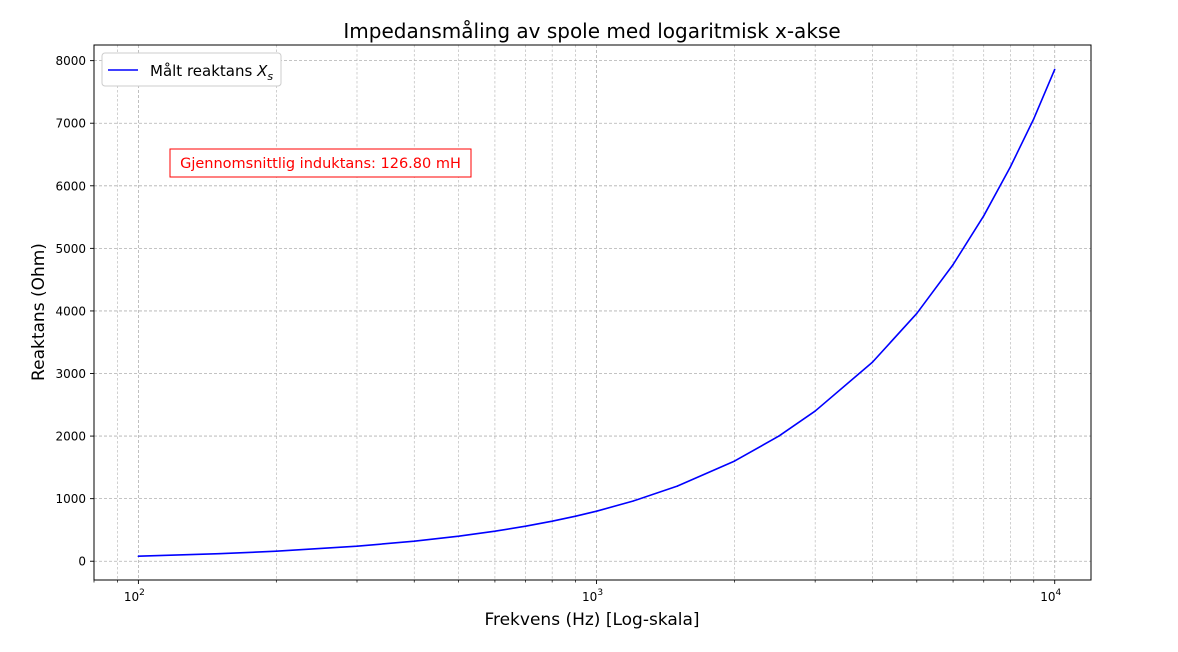 This screenshot has width=1178, height=652. What do you see at coordinates (70, 124) in the screenshot?
I see `y-tick-label: 7000` at bounding box center [70, 124].